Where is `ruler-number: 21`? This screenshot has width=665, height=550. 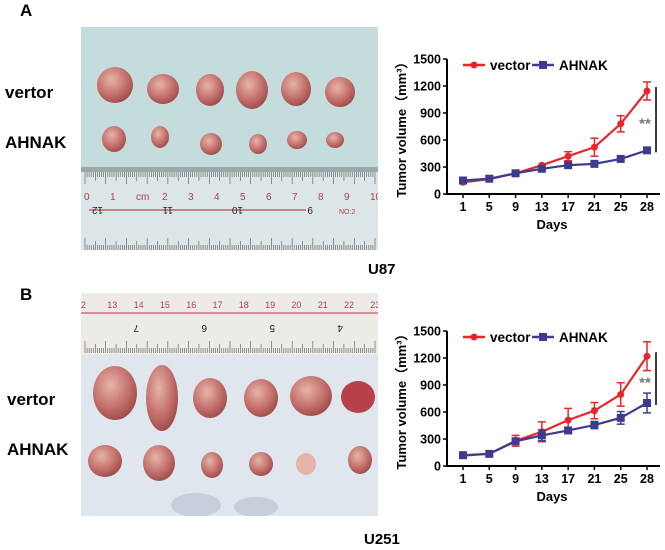
ruler-number: 21 is located at coordinates (323, 305).